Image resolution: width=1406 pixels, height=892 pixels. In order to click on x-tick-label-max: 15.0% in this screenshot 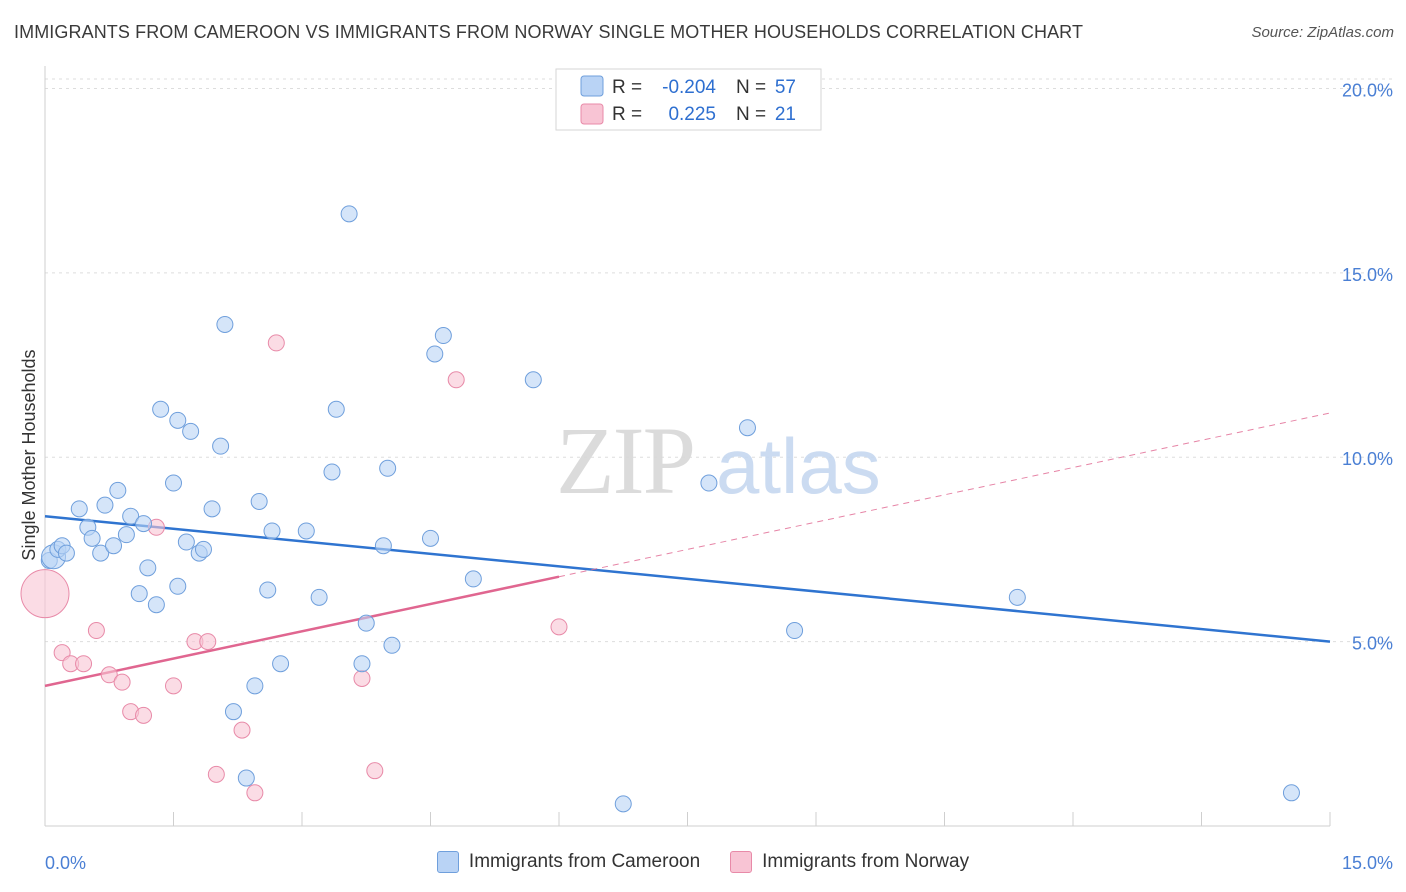, I will do `click(1367, 863)`.